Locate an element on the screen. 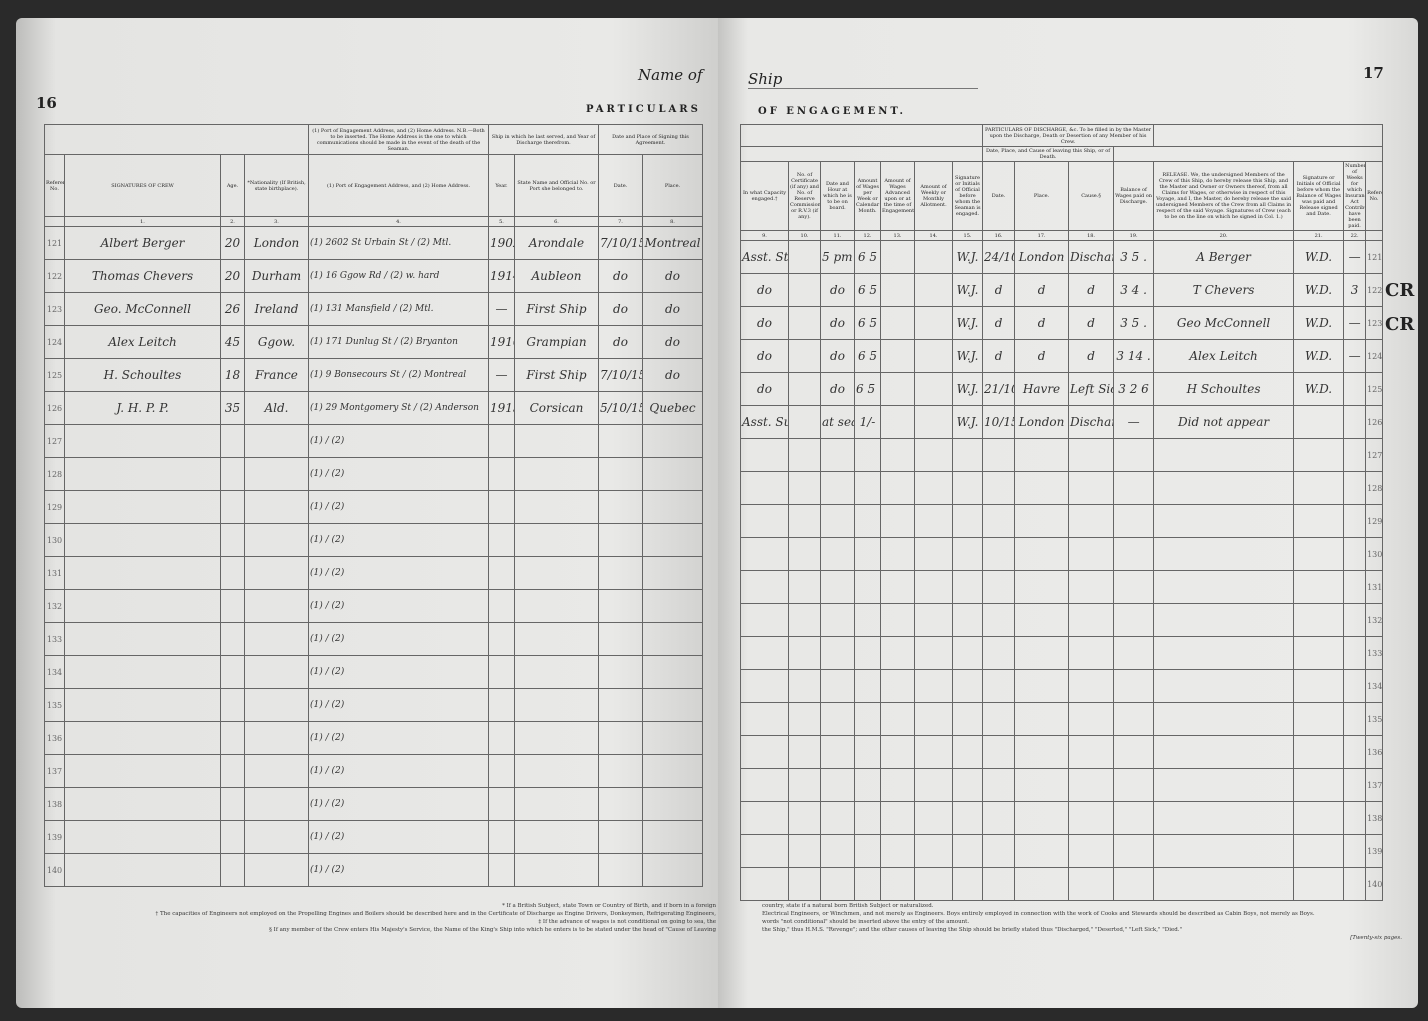 This screenshot has height=1021, width=1428. table-cell: Alex Leitch is located at coordinates (142, 342).